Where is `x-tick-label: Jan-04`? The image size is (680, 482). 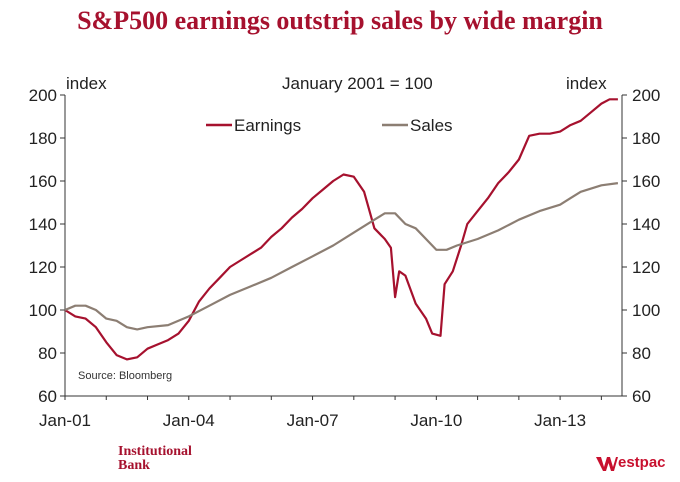
x-tick-label: Jan-04 is located at coordinates (189, 420).